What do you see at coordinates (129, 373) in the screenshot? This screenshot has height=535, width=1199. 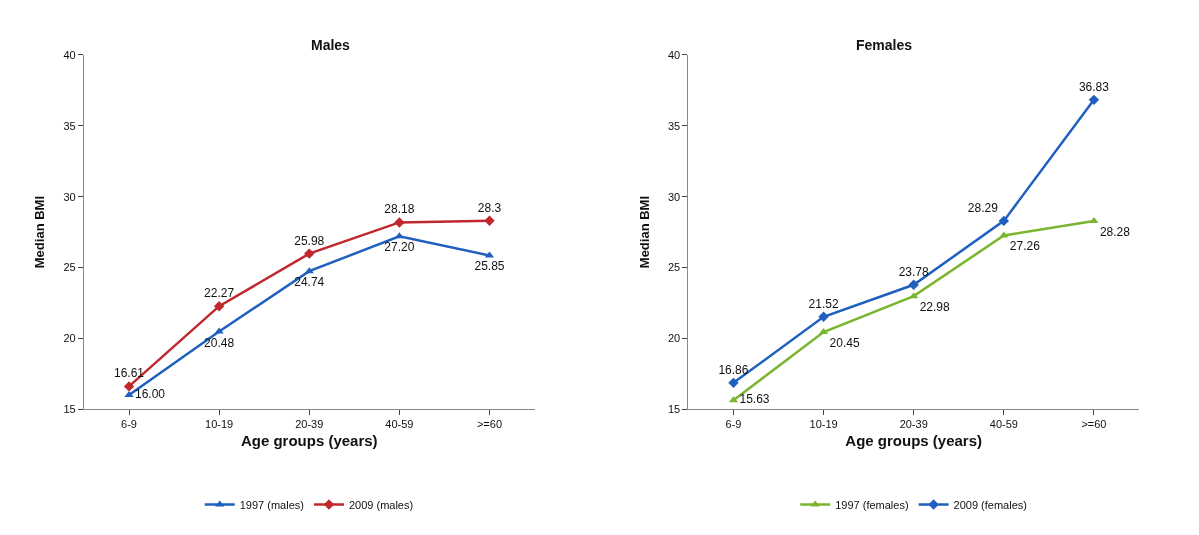 I see `data-label: 16.61` at bounding box center [129, 373].